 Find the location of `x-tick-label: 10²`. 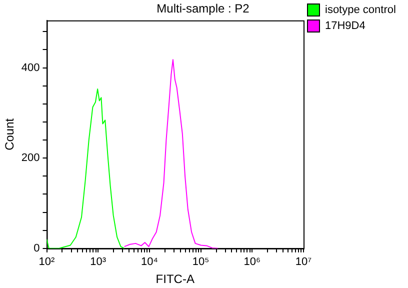

x-tick-label: 10² is located at coordinates (47, 262).